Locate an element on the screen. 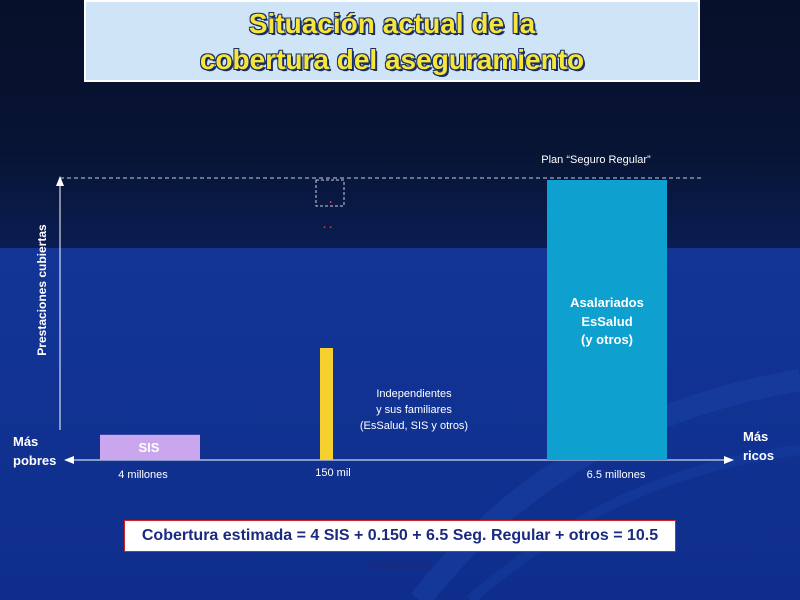 The width and height of the screenshot is (800, 600). y-axis-arrow is located at coordinates (60, 181).